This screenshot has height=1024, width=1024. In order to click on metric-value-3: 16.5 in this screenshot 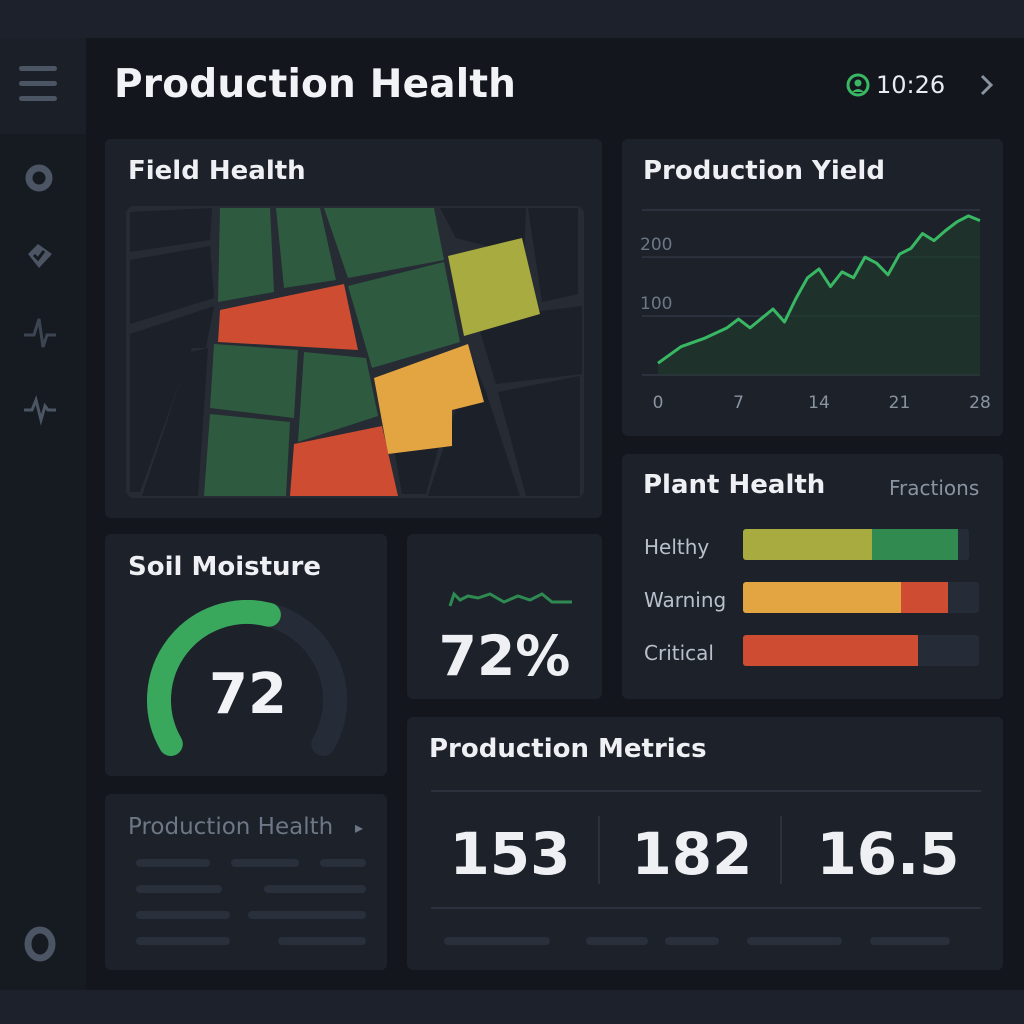, I will do `click(888, 854)`.